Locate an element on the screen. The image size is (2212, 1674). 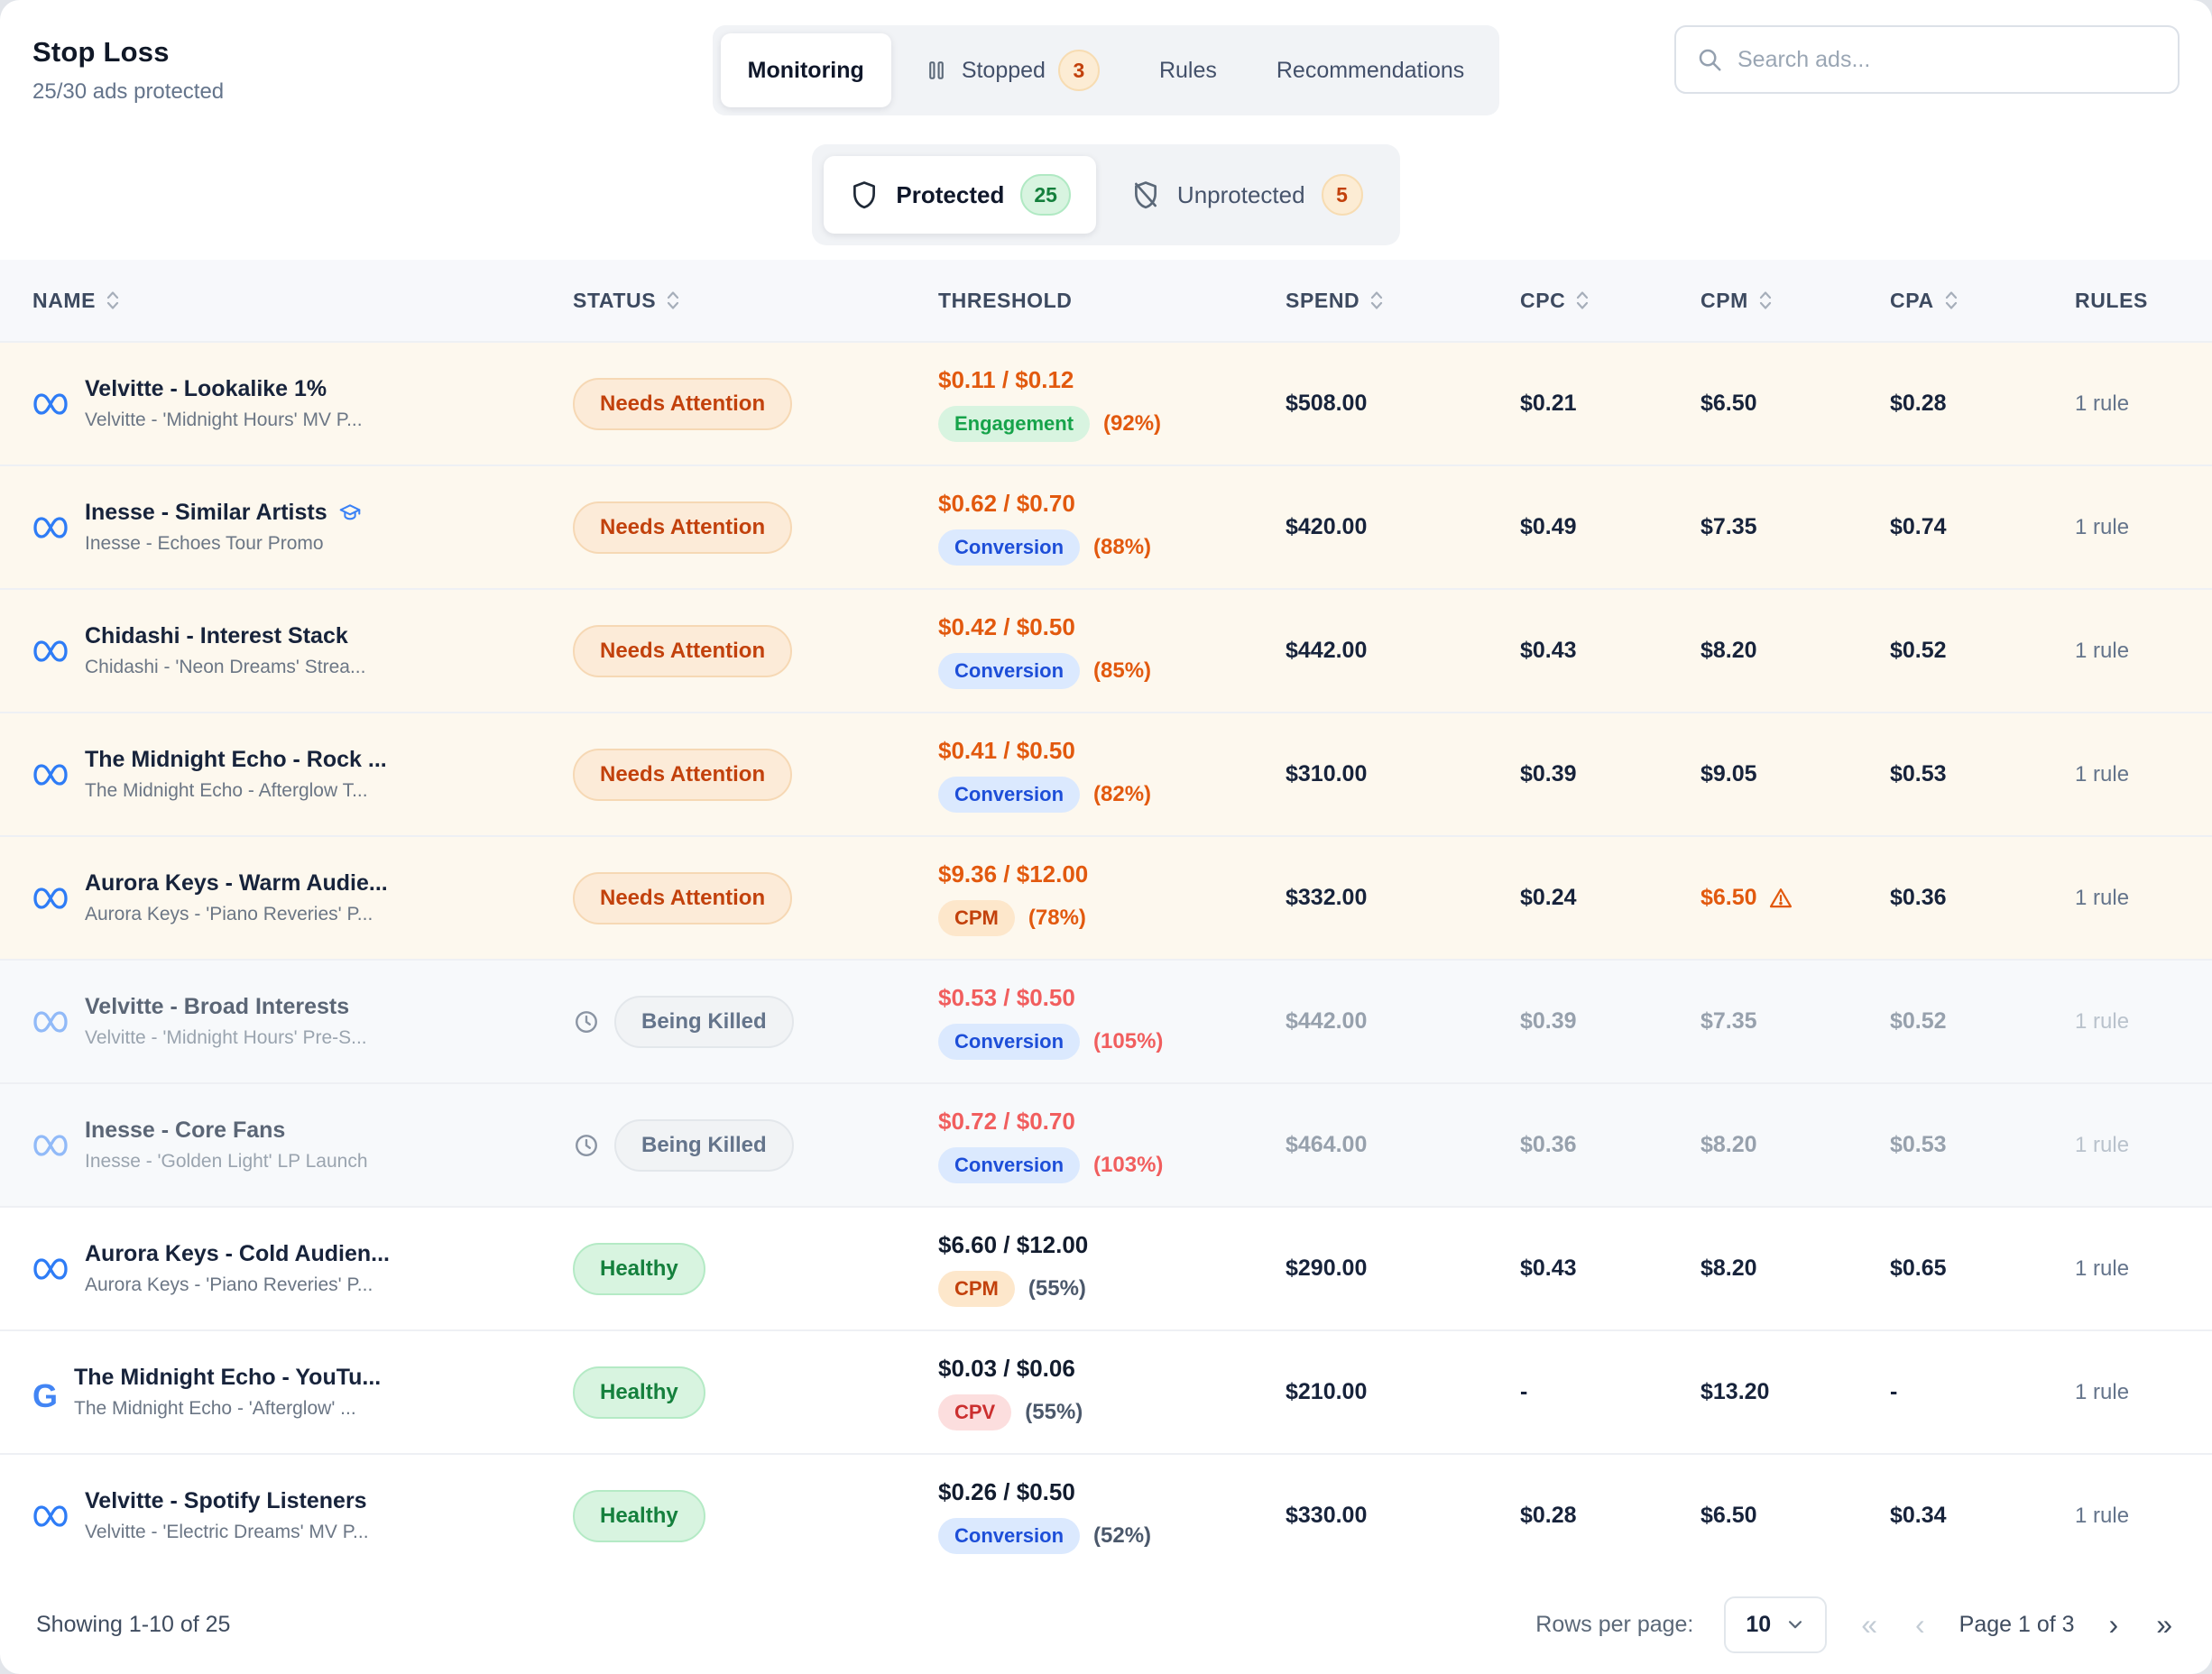
next-page-button: › is located at coordinates (2114, 1624).